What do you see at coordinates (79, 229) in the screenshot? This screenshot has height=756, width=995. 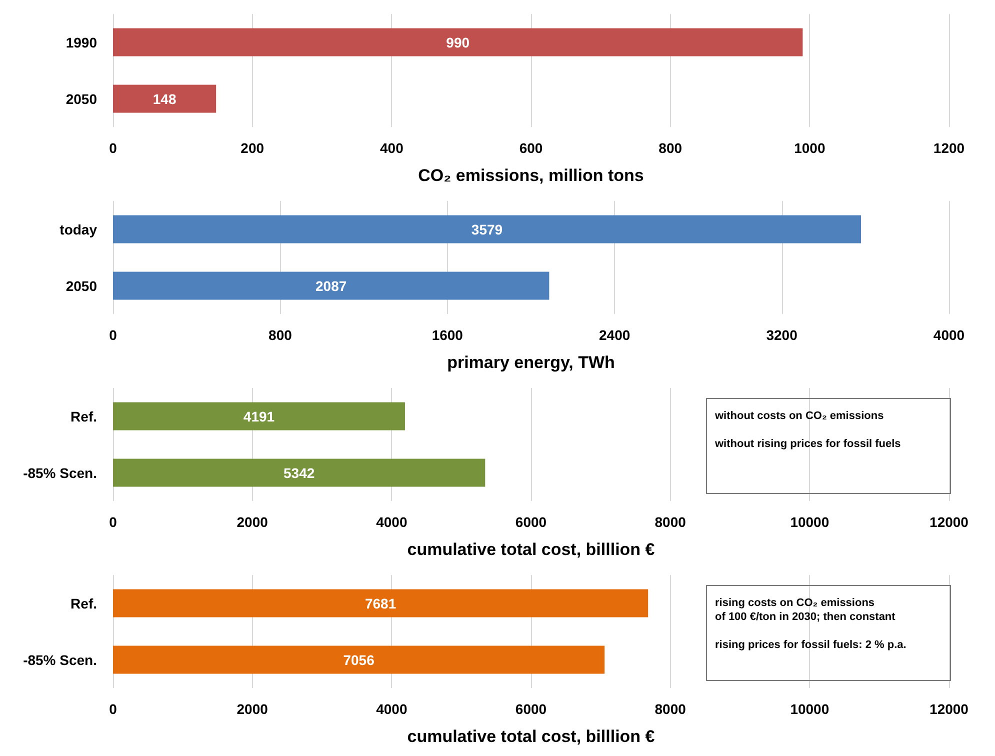 I see `y-tick-label: today` at bounding box center [79, 229].